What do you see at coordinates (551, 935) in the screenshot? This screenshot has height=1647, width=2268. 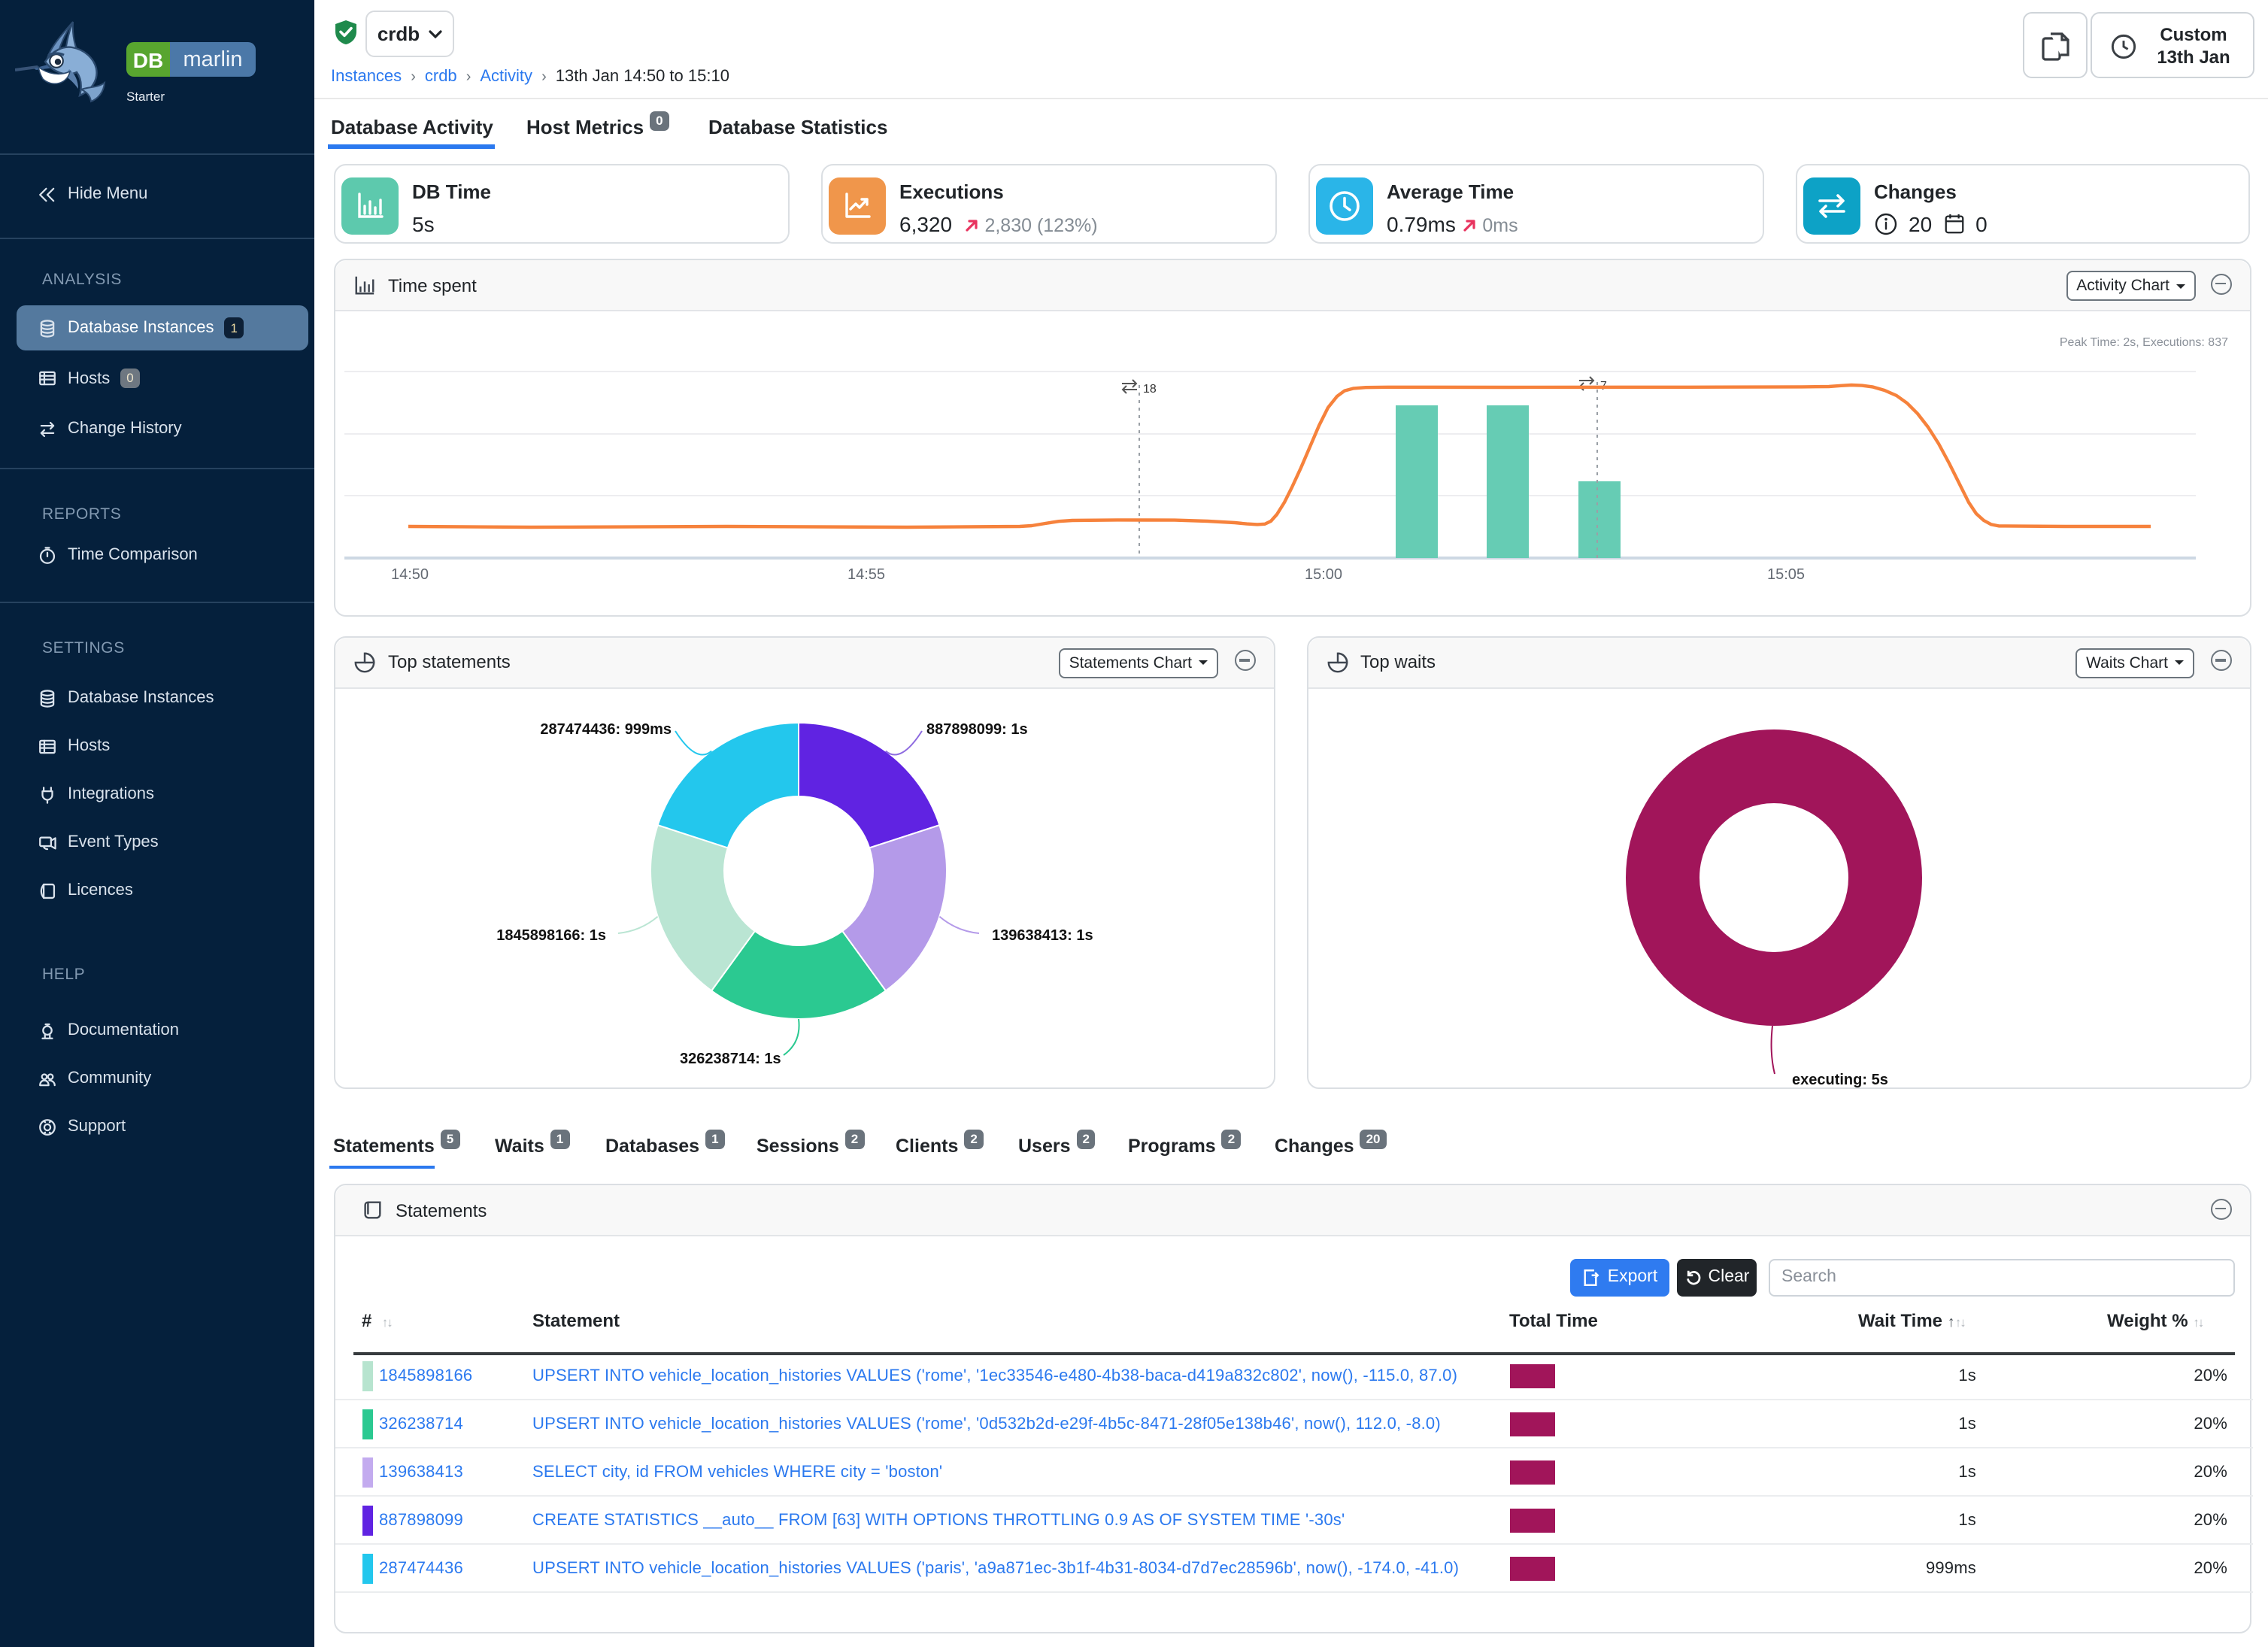 I see `svg-text: 1845898166: 1s` at bounding box center [551, 935].